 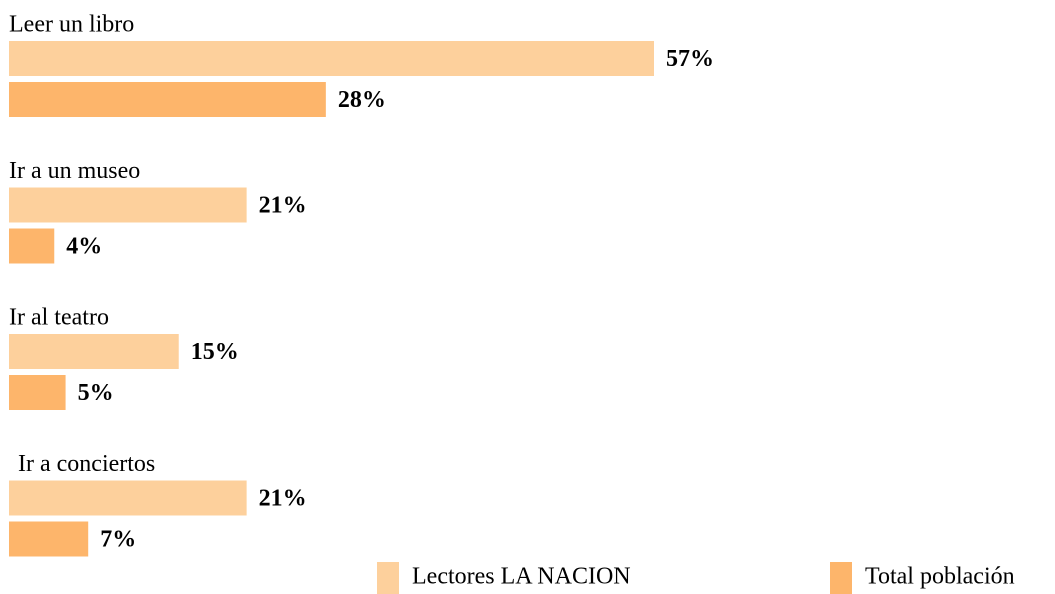 I want to click on value-label: 5%, so click(x=96, y=393).